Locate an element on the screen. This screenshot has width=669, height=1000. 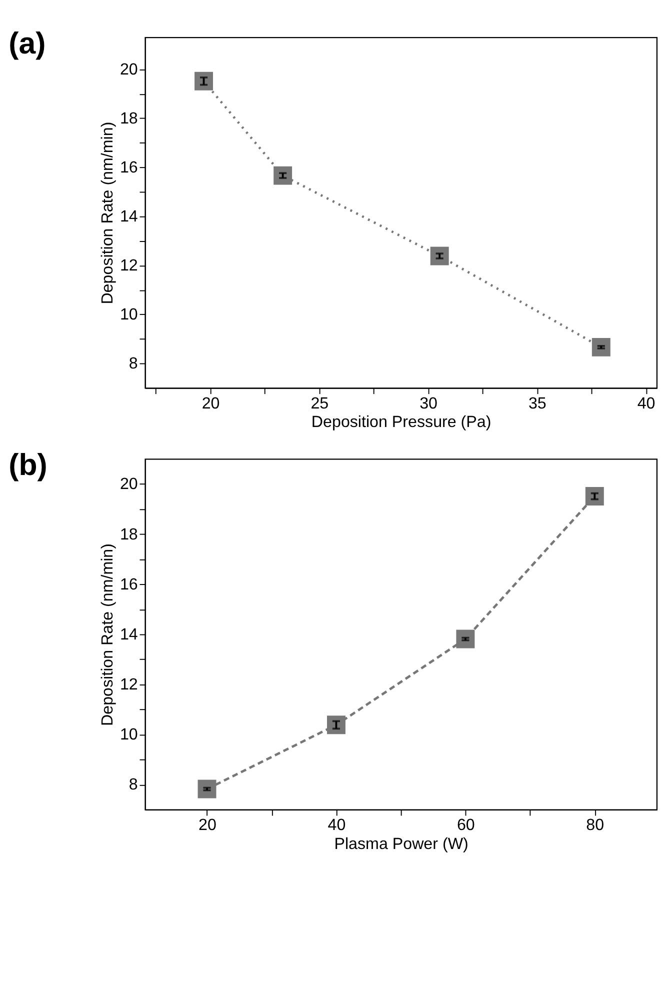
x-axis-title: Deposition Pressure (Pa) is located at coordinates (401, 422).